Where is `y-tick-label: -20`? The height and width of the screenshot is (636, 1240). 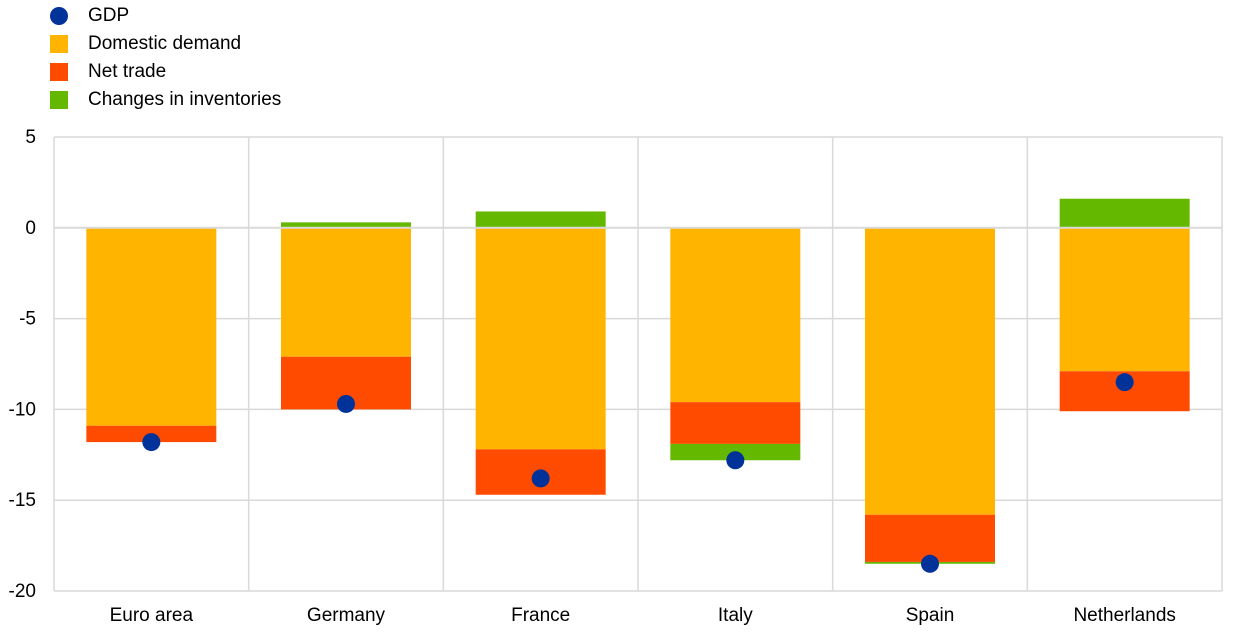
y-tick-label: -20 is located at coordinates (22, 591).